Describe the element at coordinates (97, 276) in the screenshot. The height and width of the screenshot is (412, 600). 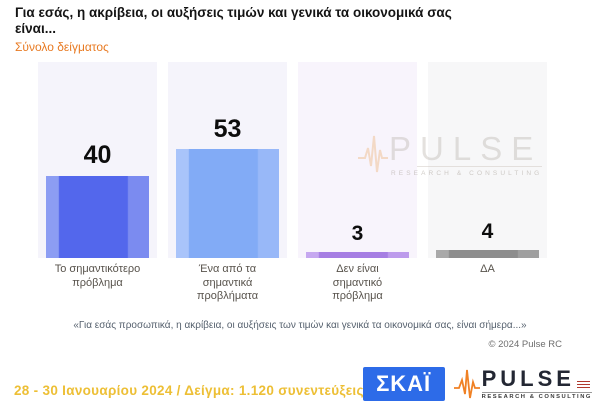
I see `category-label-most-important: Το σημαντικότερο πρόβλημα` at that location.